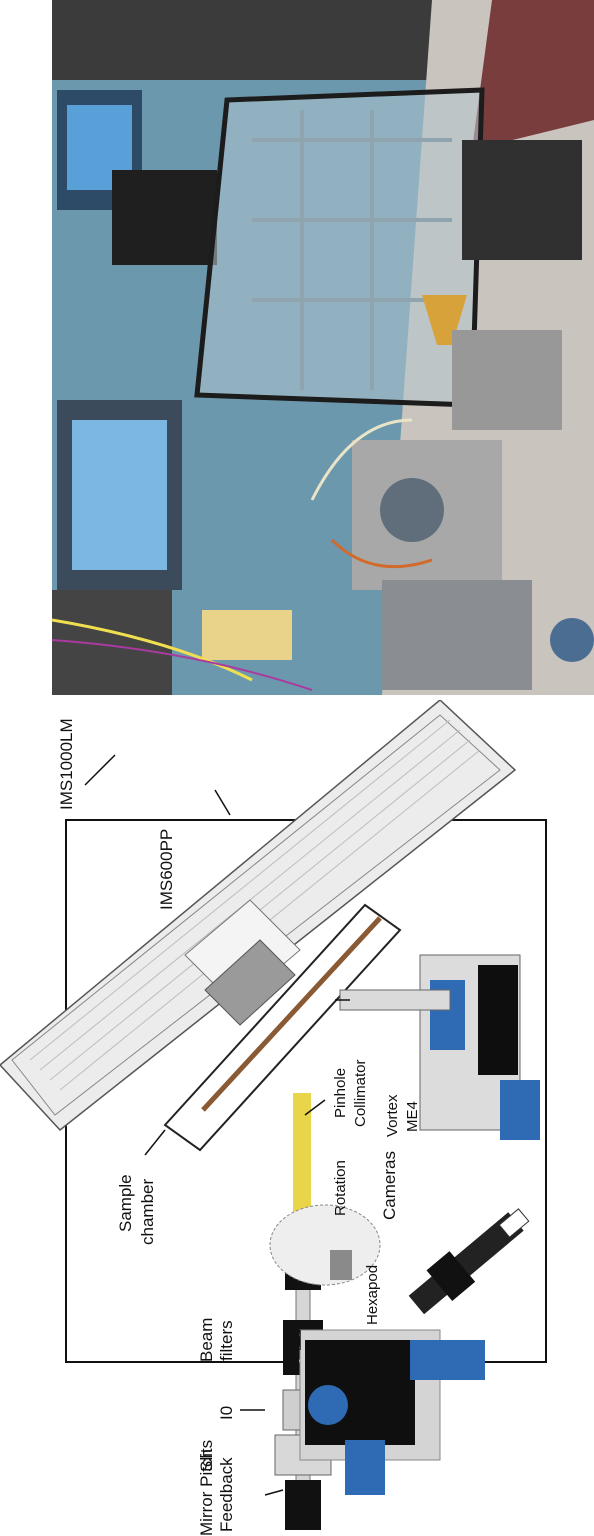 The width and height of the screenshot is (594, 1536). Describe the element at coordinates (164, 217) in the screenshot. I see `camera-block` at that location.